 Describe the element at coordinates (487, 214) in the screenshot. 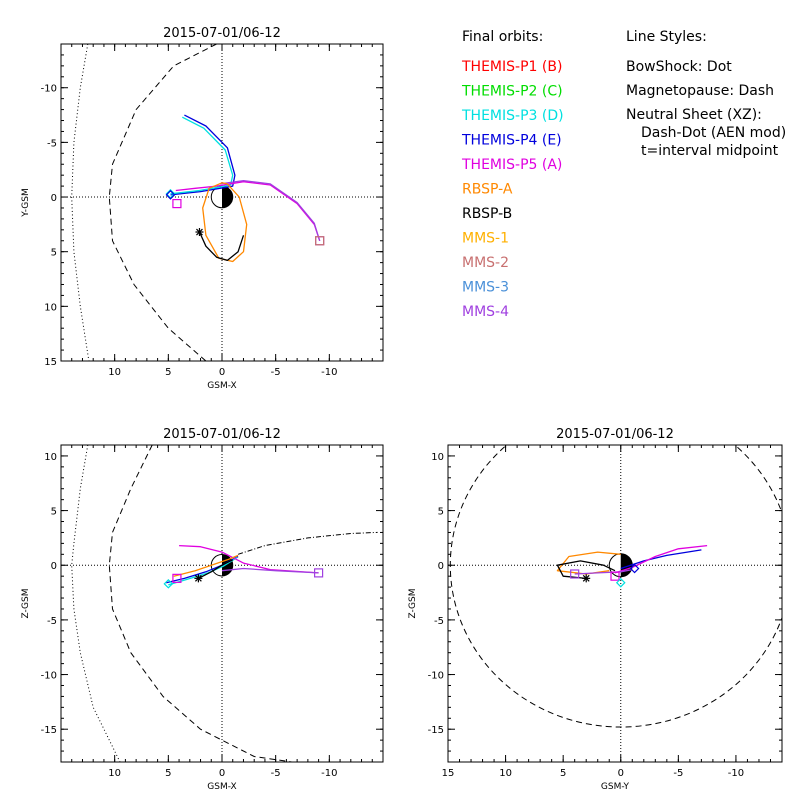

I see `legend-entry: RBSP-B` at that location.